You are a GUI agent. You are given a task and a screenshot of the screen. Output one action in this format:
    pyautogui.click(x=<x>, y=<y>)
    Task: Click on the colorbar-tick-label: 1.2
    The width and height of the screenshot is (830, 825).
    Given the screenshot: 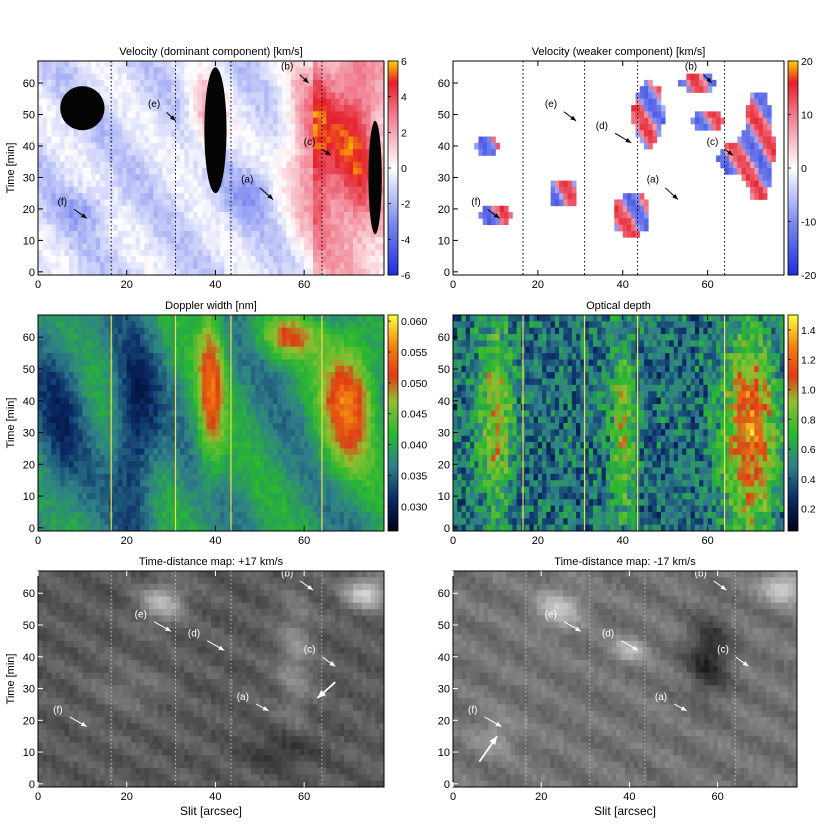 What is the action you would take?
    pyautogui.click(x=808, y=361)
    